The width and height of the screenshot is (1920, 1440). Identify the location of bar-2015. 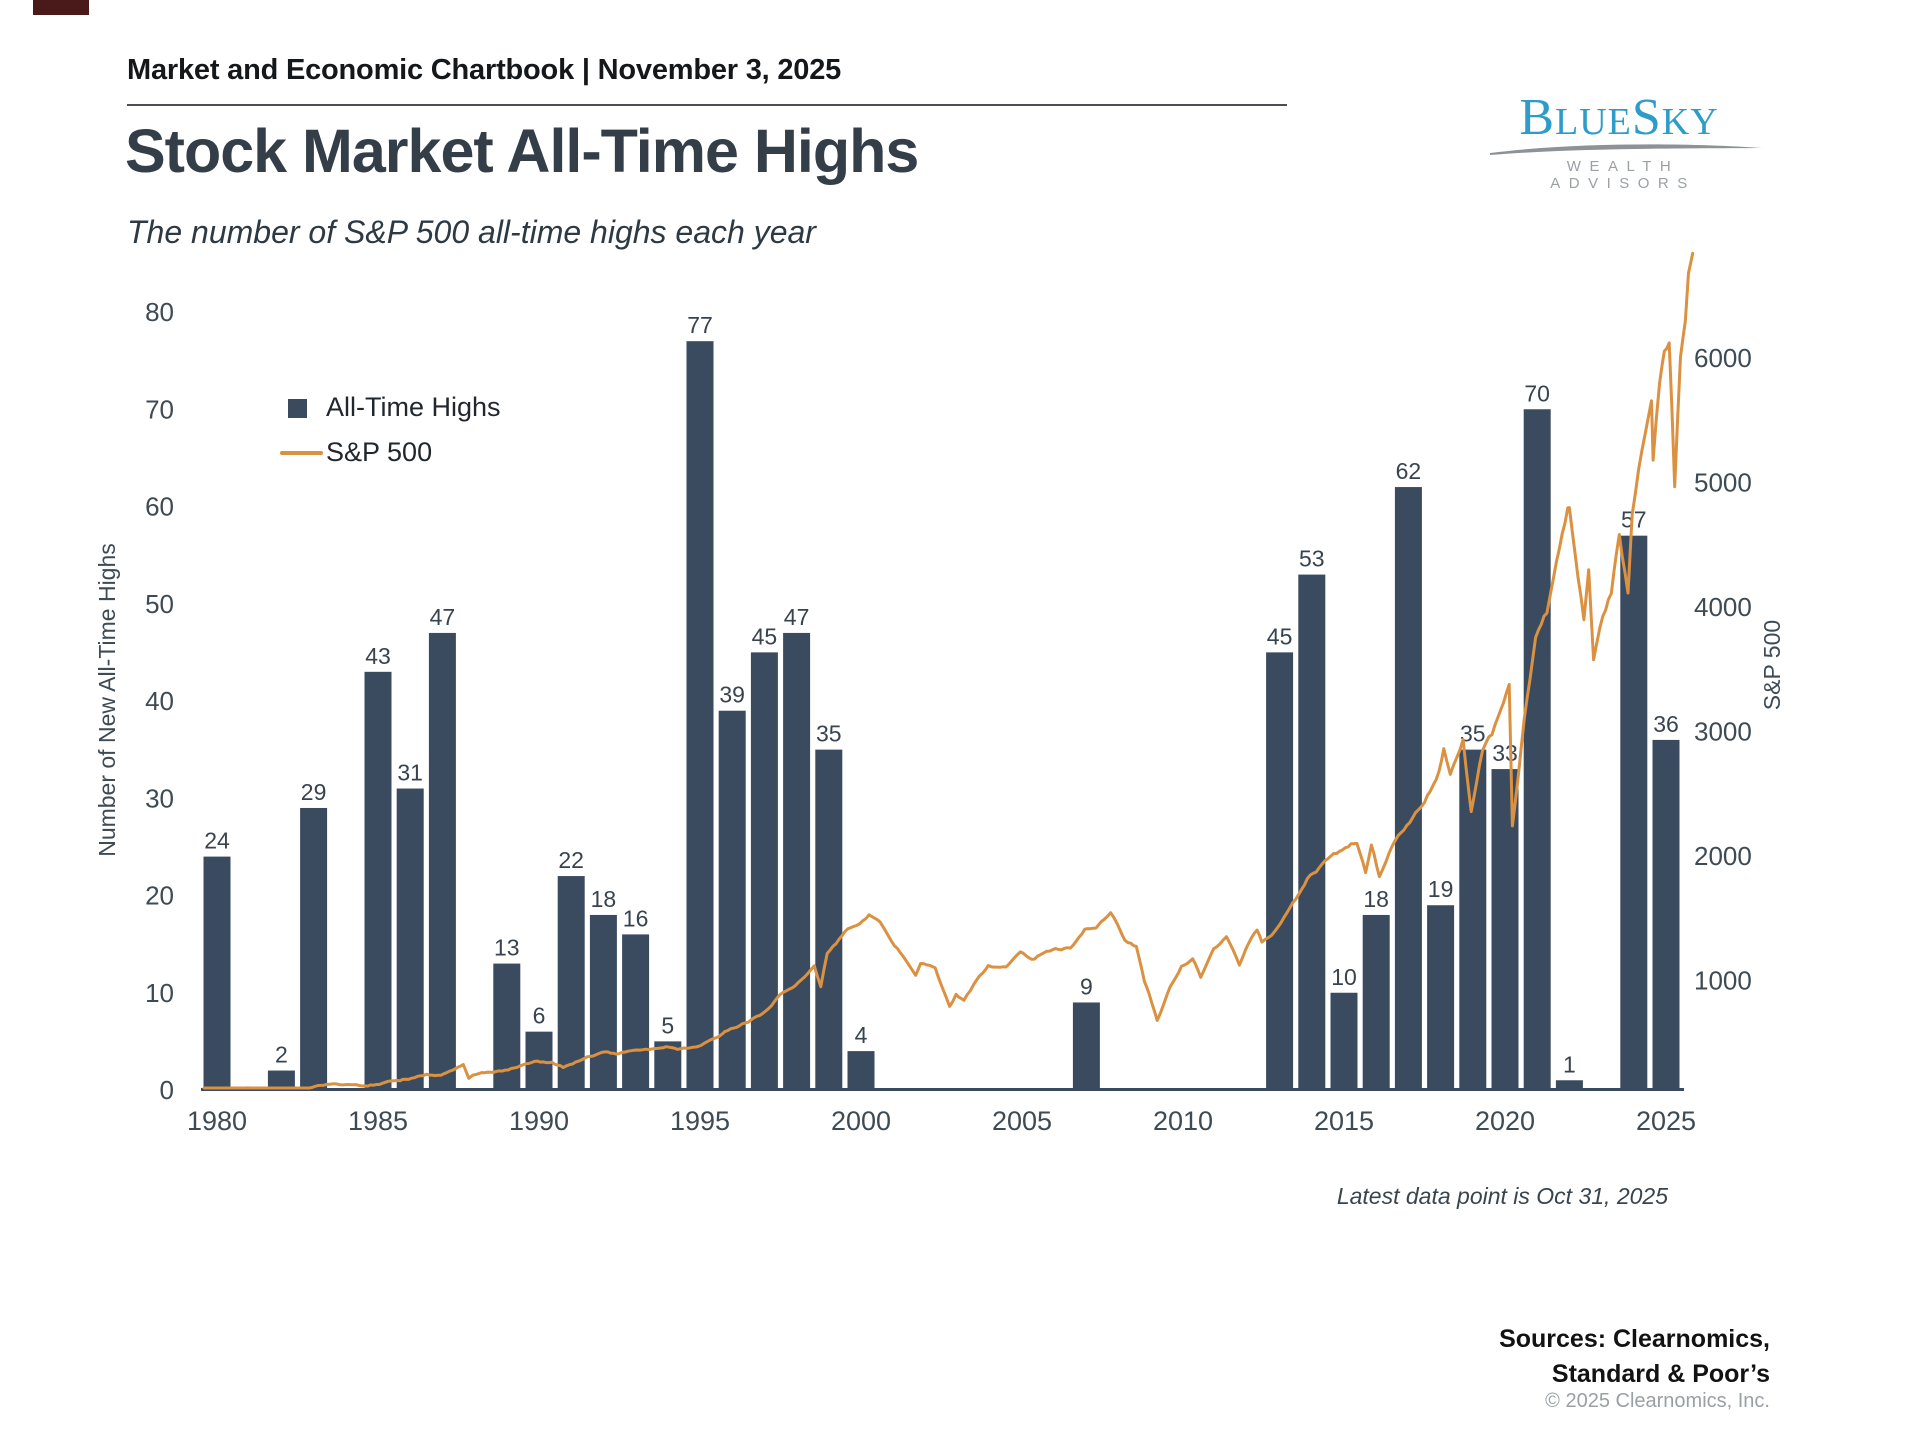
(1344, 1041).